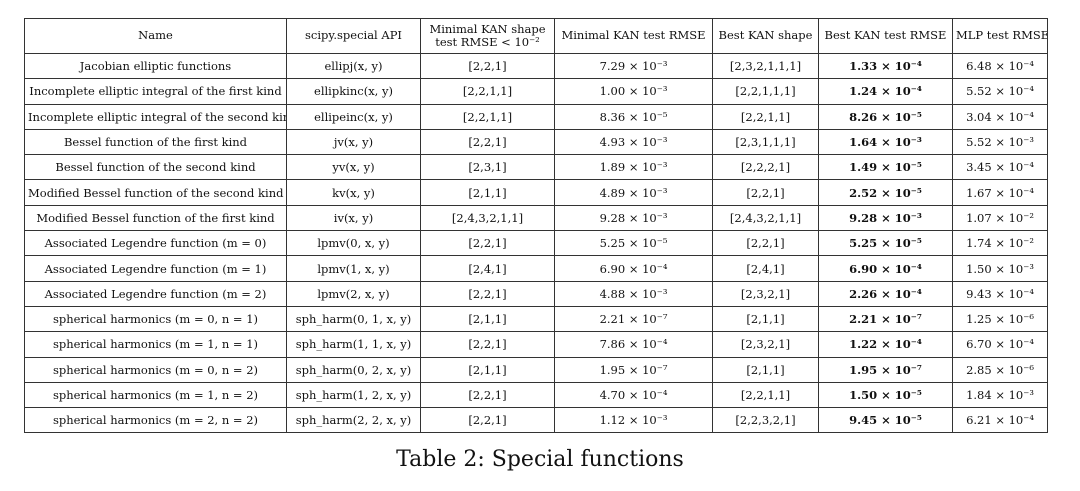  I want to click on best-shape-cell: [2,2,3,2,1], so click(765, 420).